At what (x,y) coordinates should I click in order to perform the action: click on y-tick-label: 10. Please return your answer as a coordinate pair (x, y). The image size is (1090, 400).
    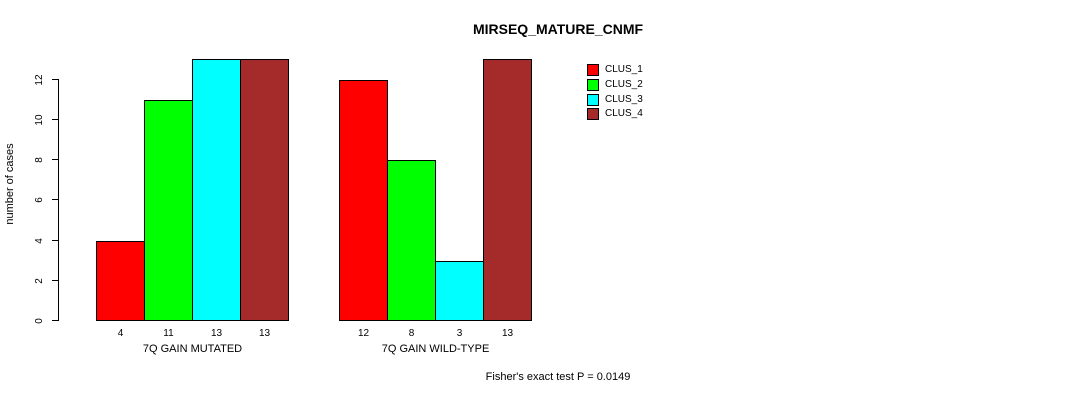
    Looking at the image, I should click on (39, 120).